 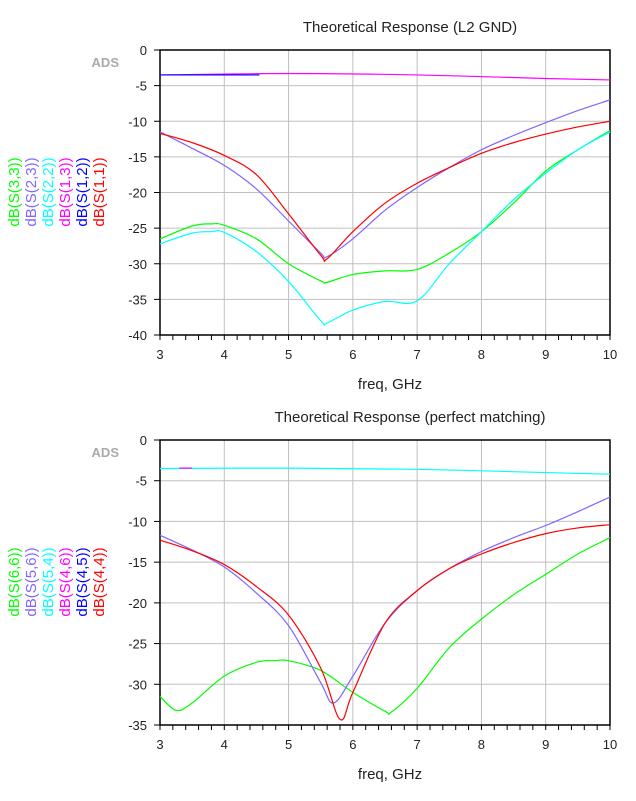 What do you see at coordinates (137, 335) in the screenshot?
I see `y-tick-label: -40` at bounding box center [137, 335].